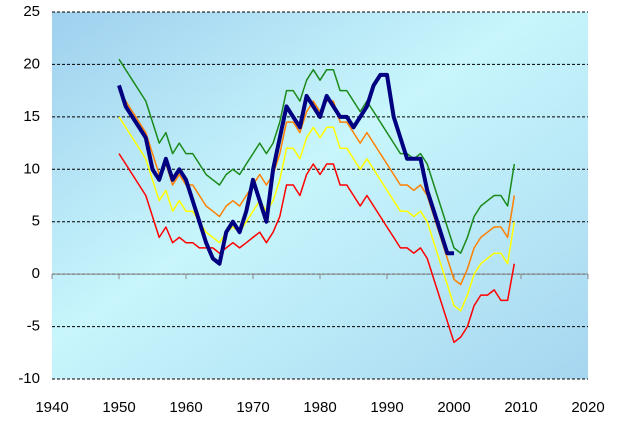 This screenshot has height=426, width=620. I want to click on y-tick-label: -5, so click(33, 326).